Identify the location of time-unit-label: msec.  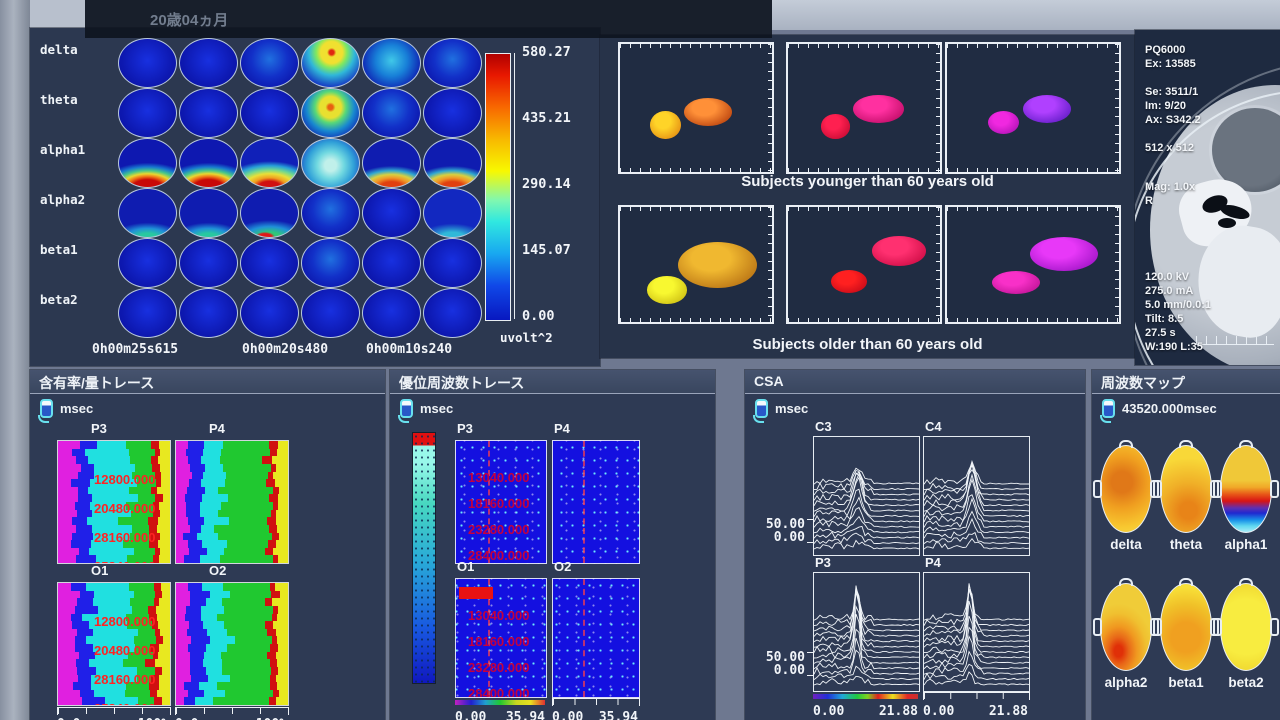
(77, 408).